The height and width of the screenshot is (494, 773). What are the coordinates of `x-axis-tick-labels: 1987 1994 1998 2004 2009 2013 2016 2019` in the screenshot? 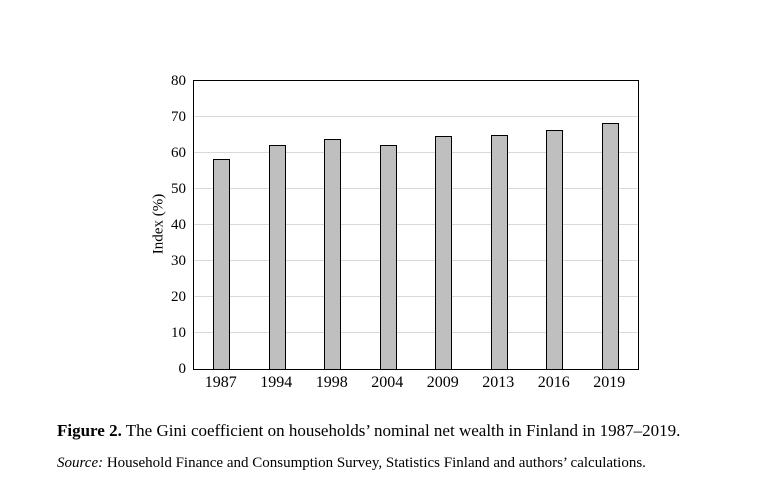 It's located at (415, 383).